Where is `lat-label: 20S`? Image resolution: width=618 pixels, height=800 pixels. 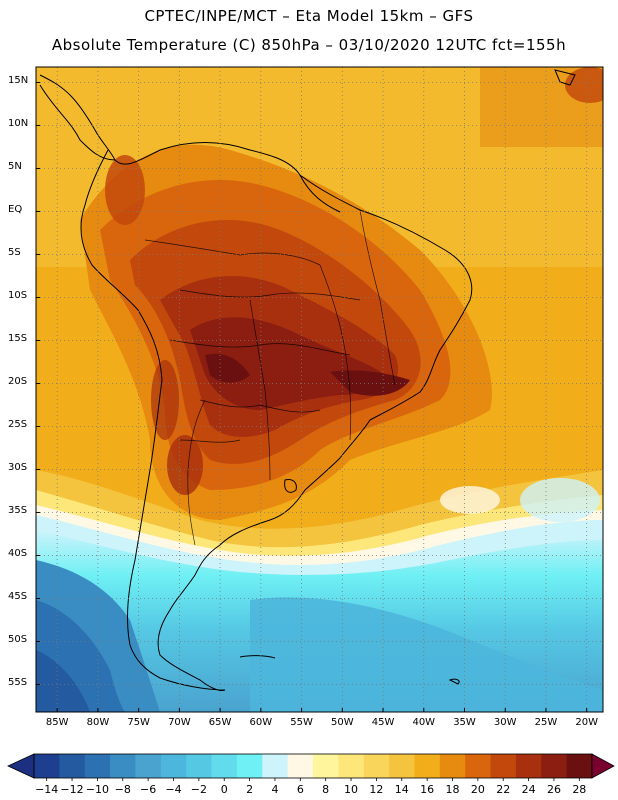
lat-label: 20S is located at coordinates (18, 382).